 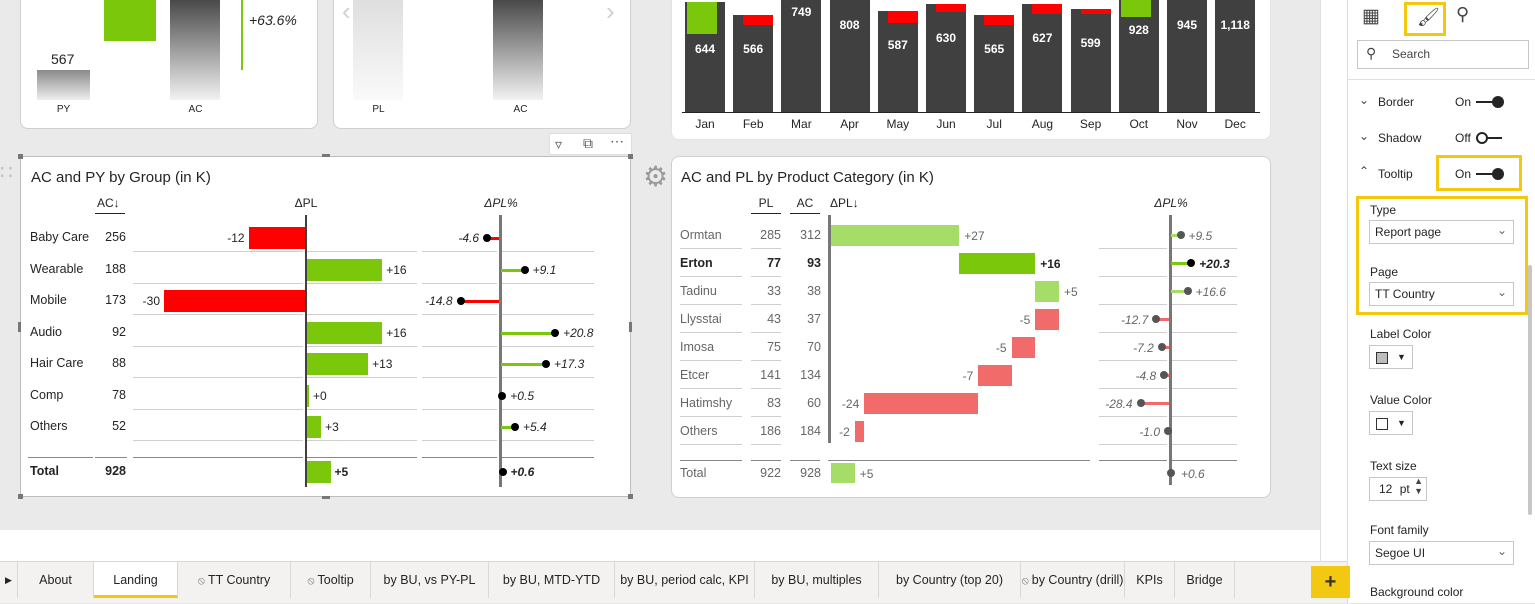 I want to click on search-box: ⚲ Search, so click(x=1443, y=54).